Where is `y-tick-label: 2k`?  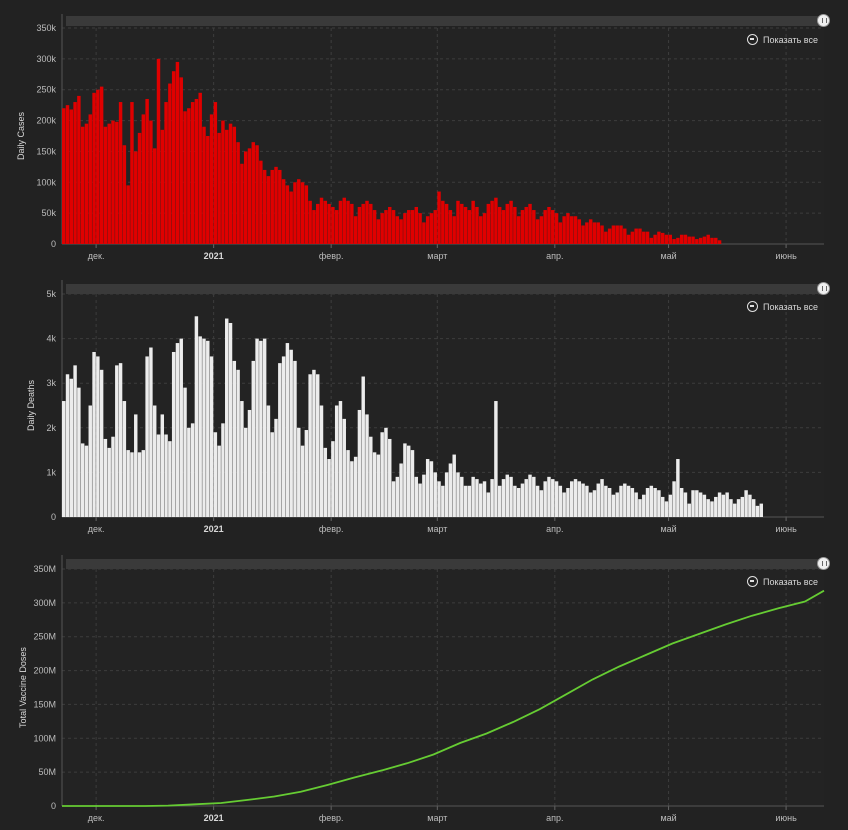 y-tick-label: 2k is located at coordinates (51, 428).